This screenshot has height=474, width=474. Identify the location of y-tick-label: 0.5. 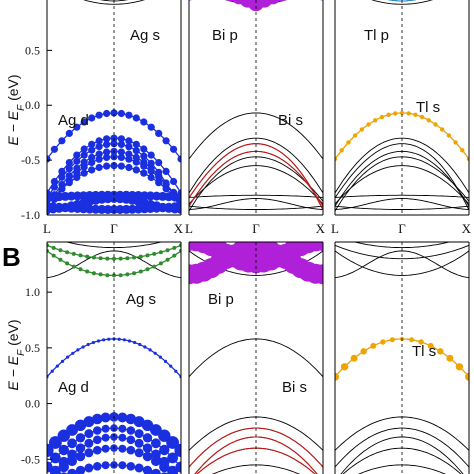
(32, 348).